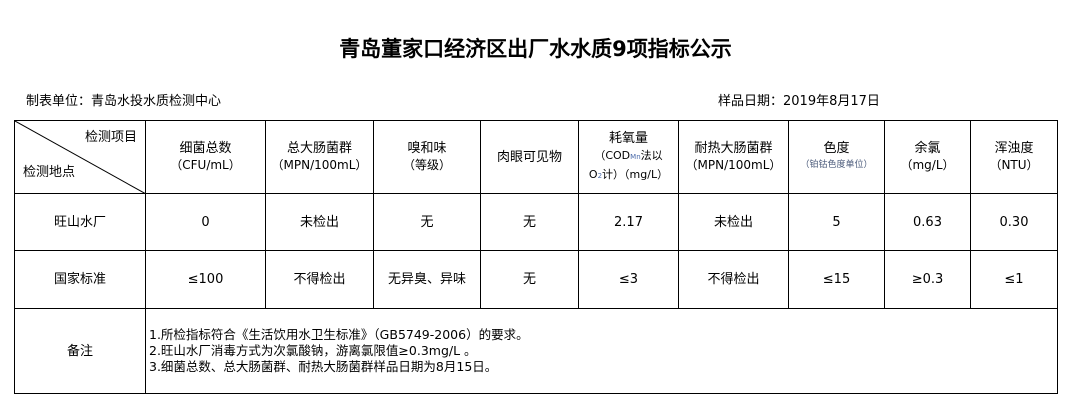 Image resolution: width=1071 pixels, height=408 pixels. I want to click on col-header: 浑浊度 （NTU）, so click(1014, 157).